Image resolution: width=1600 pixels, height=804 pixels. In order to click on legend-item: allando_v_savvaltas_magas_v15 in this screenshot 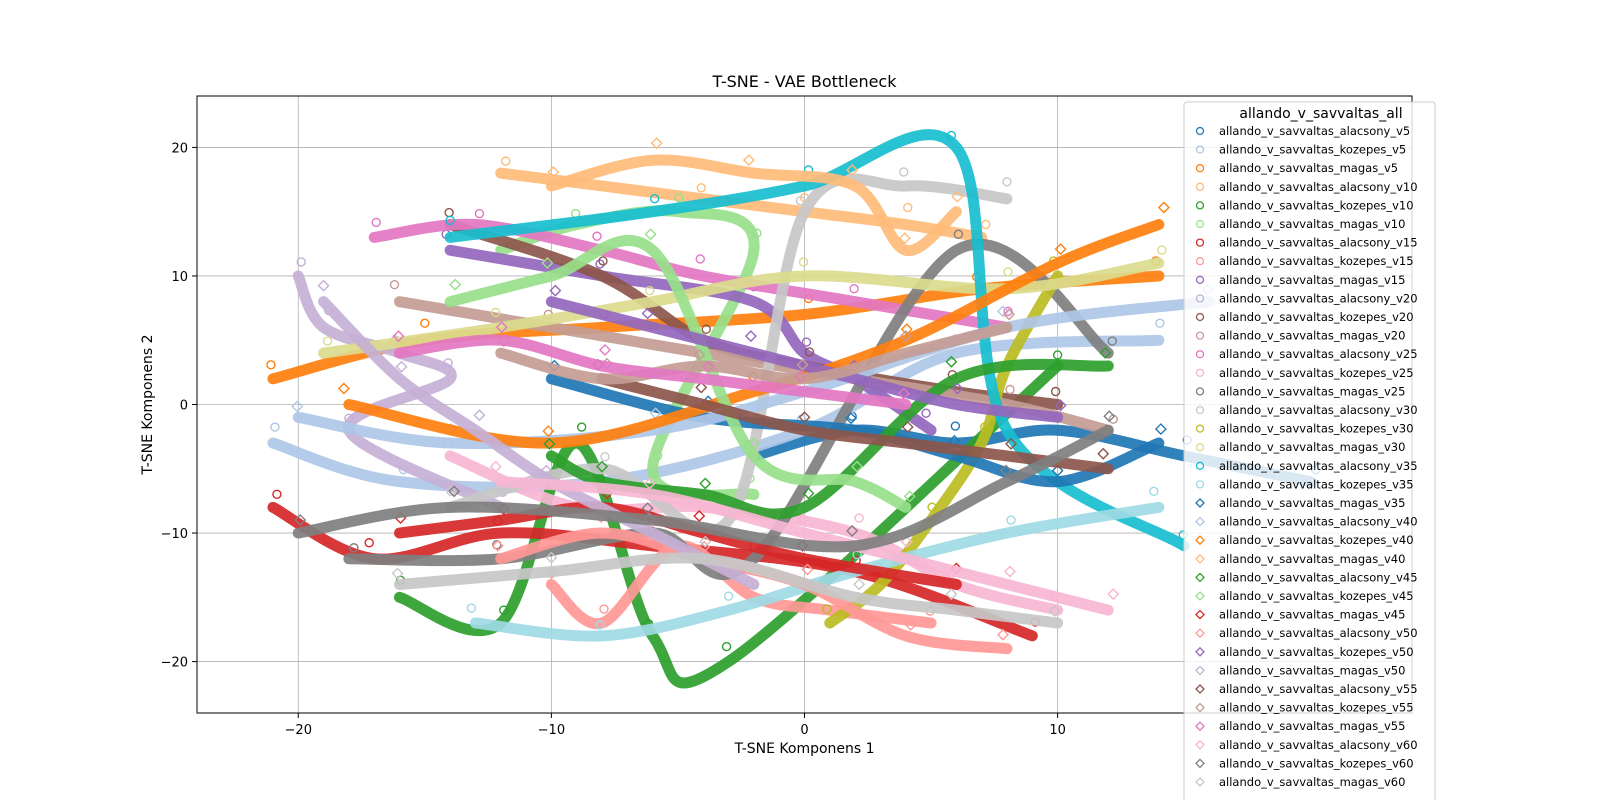, I will do `click(1300, 280)`.